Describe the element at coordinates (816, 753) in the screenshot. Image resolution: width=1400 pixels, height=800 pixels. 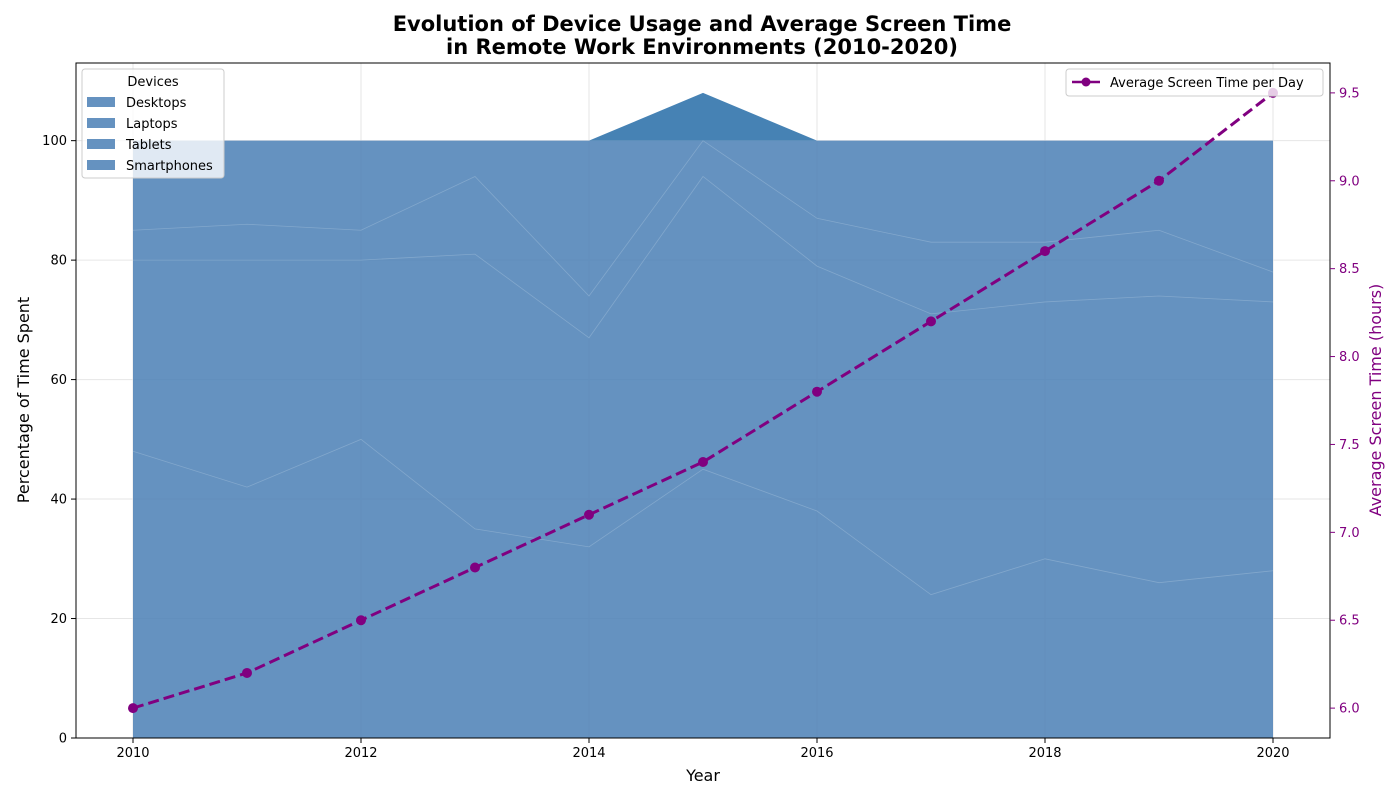
I see `x-tick-label-2016: 2016` at that location.